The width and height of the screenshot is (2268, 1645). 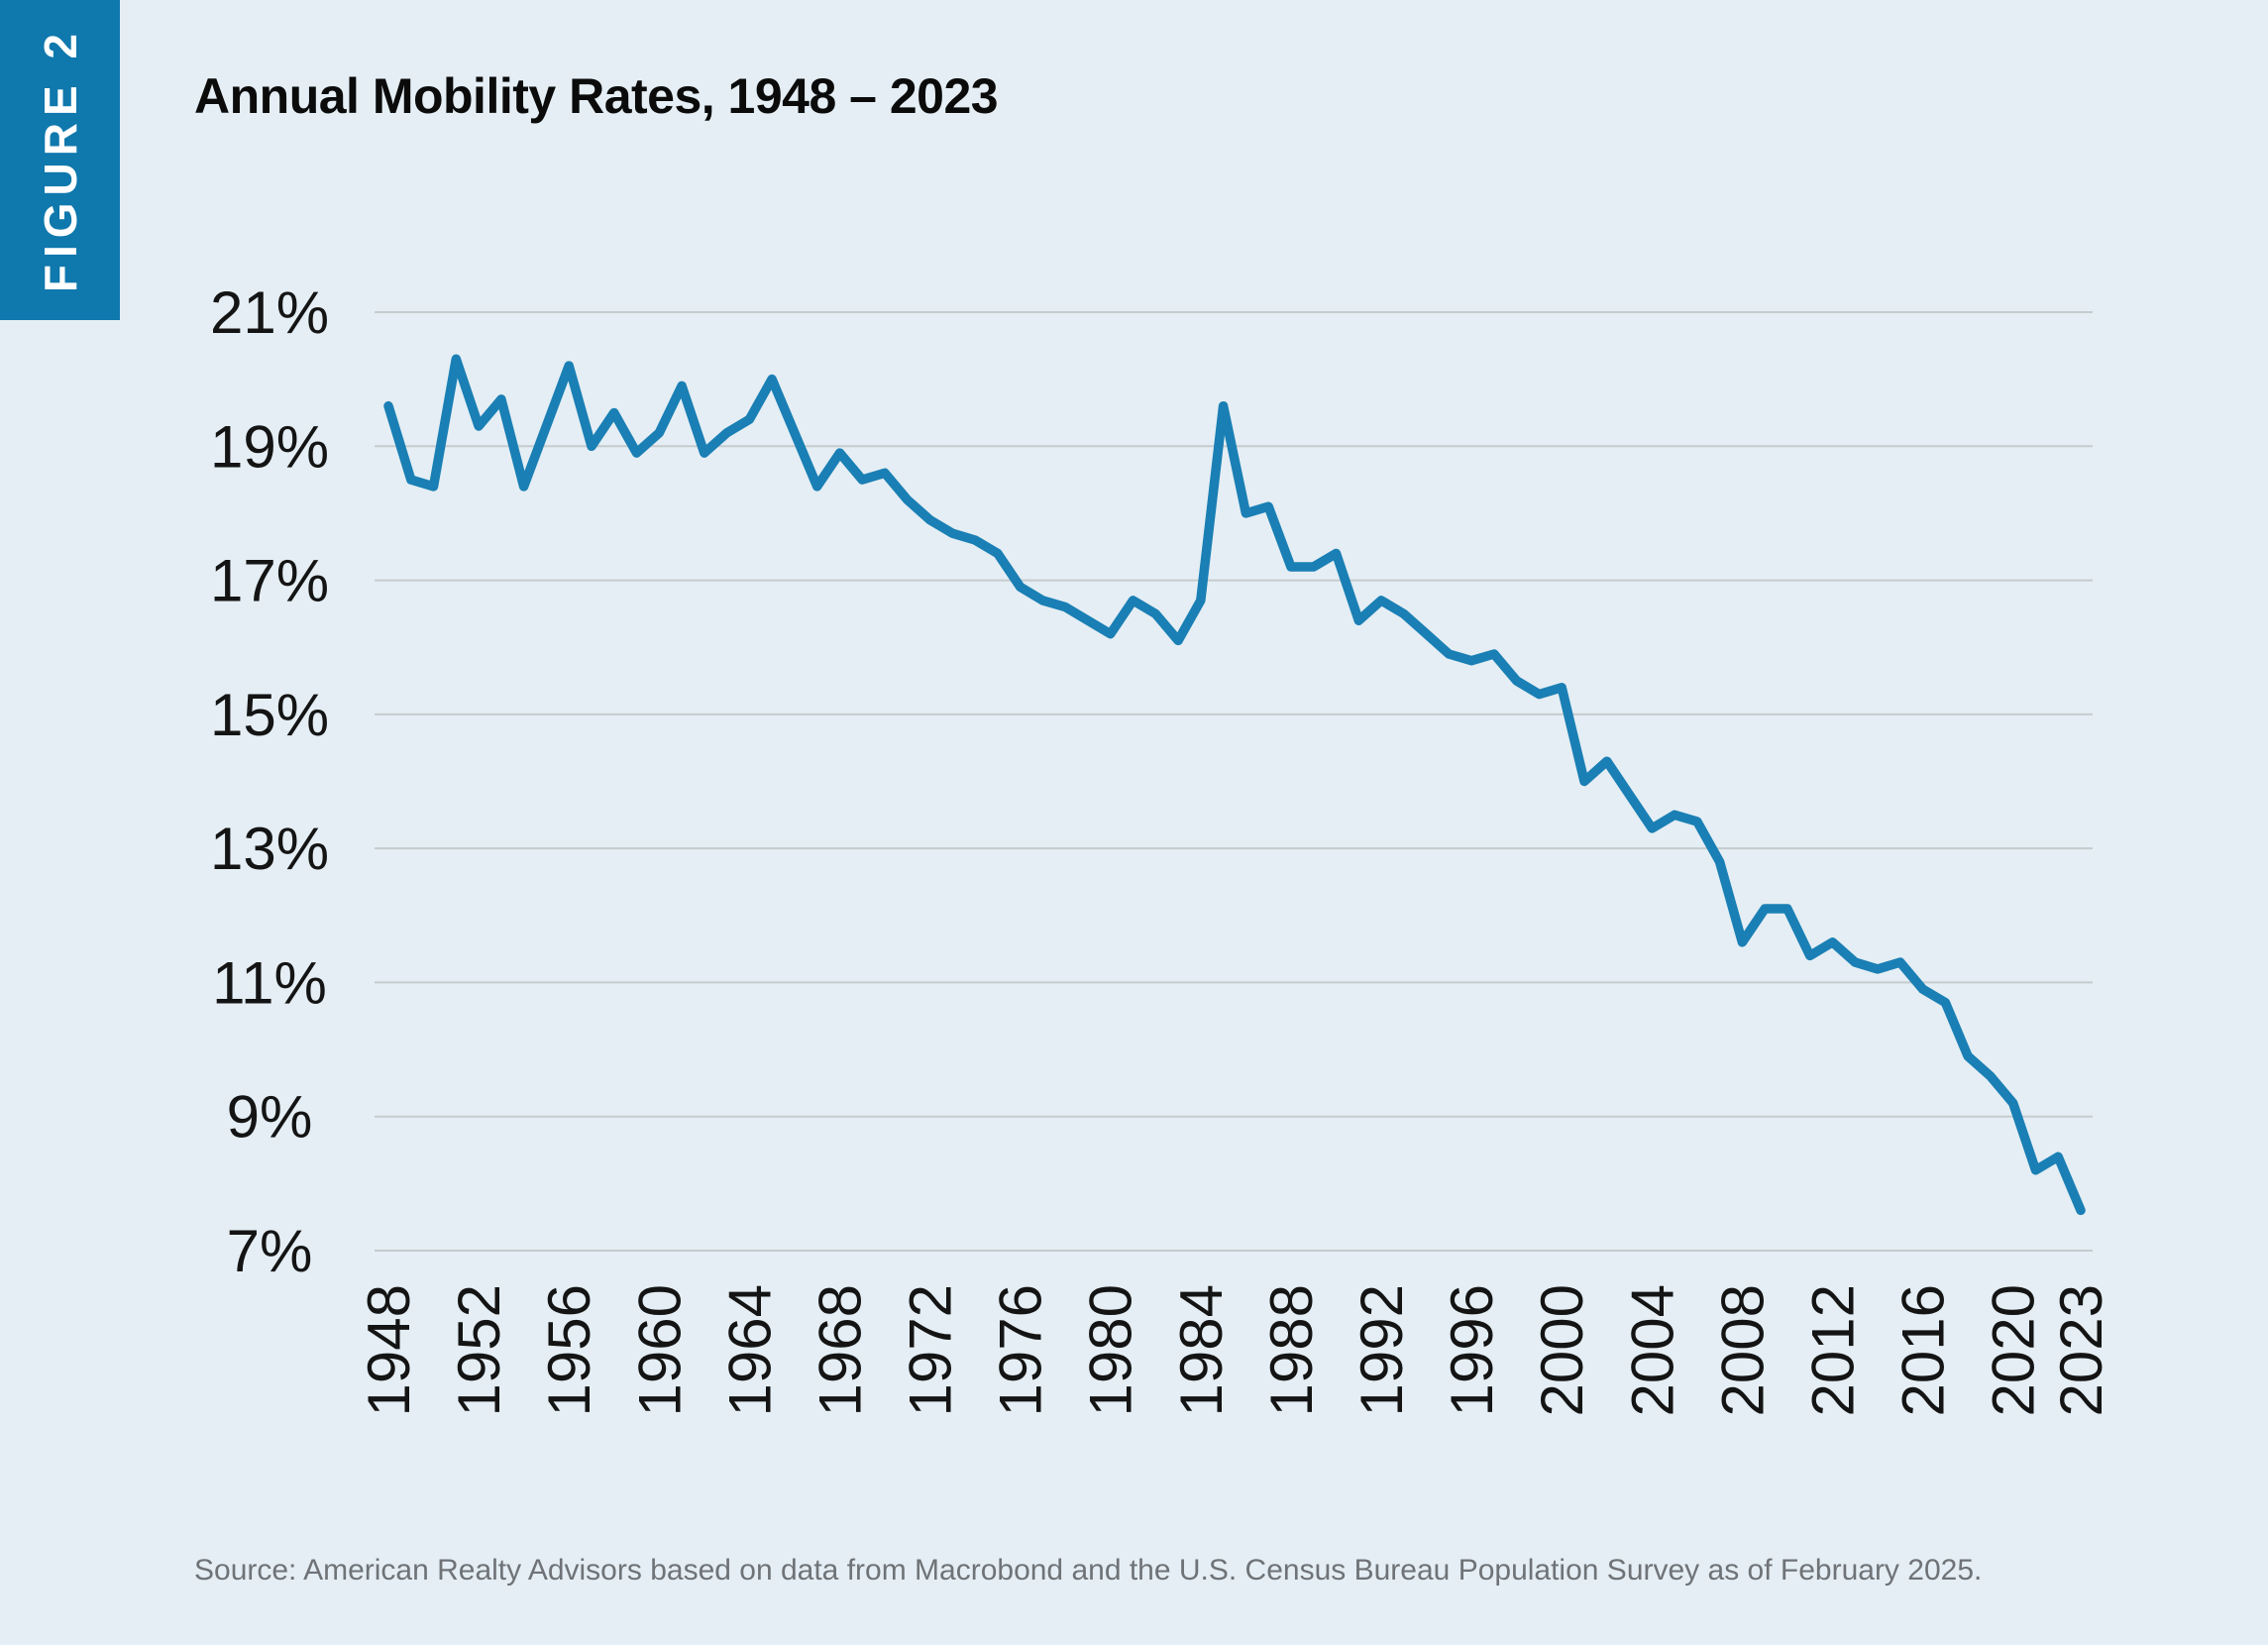 I want to click on figure-tab: FIGURE 2, so click(x=60, y=160).